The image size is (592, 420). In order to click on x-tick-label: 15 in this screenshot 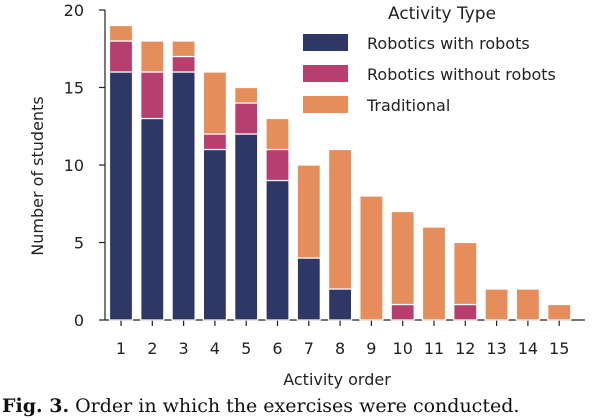, I will do `click(559, 348)`.